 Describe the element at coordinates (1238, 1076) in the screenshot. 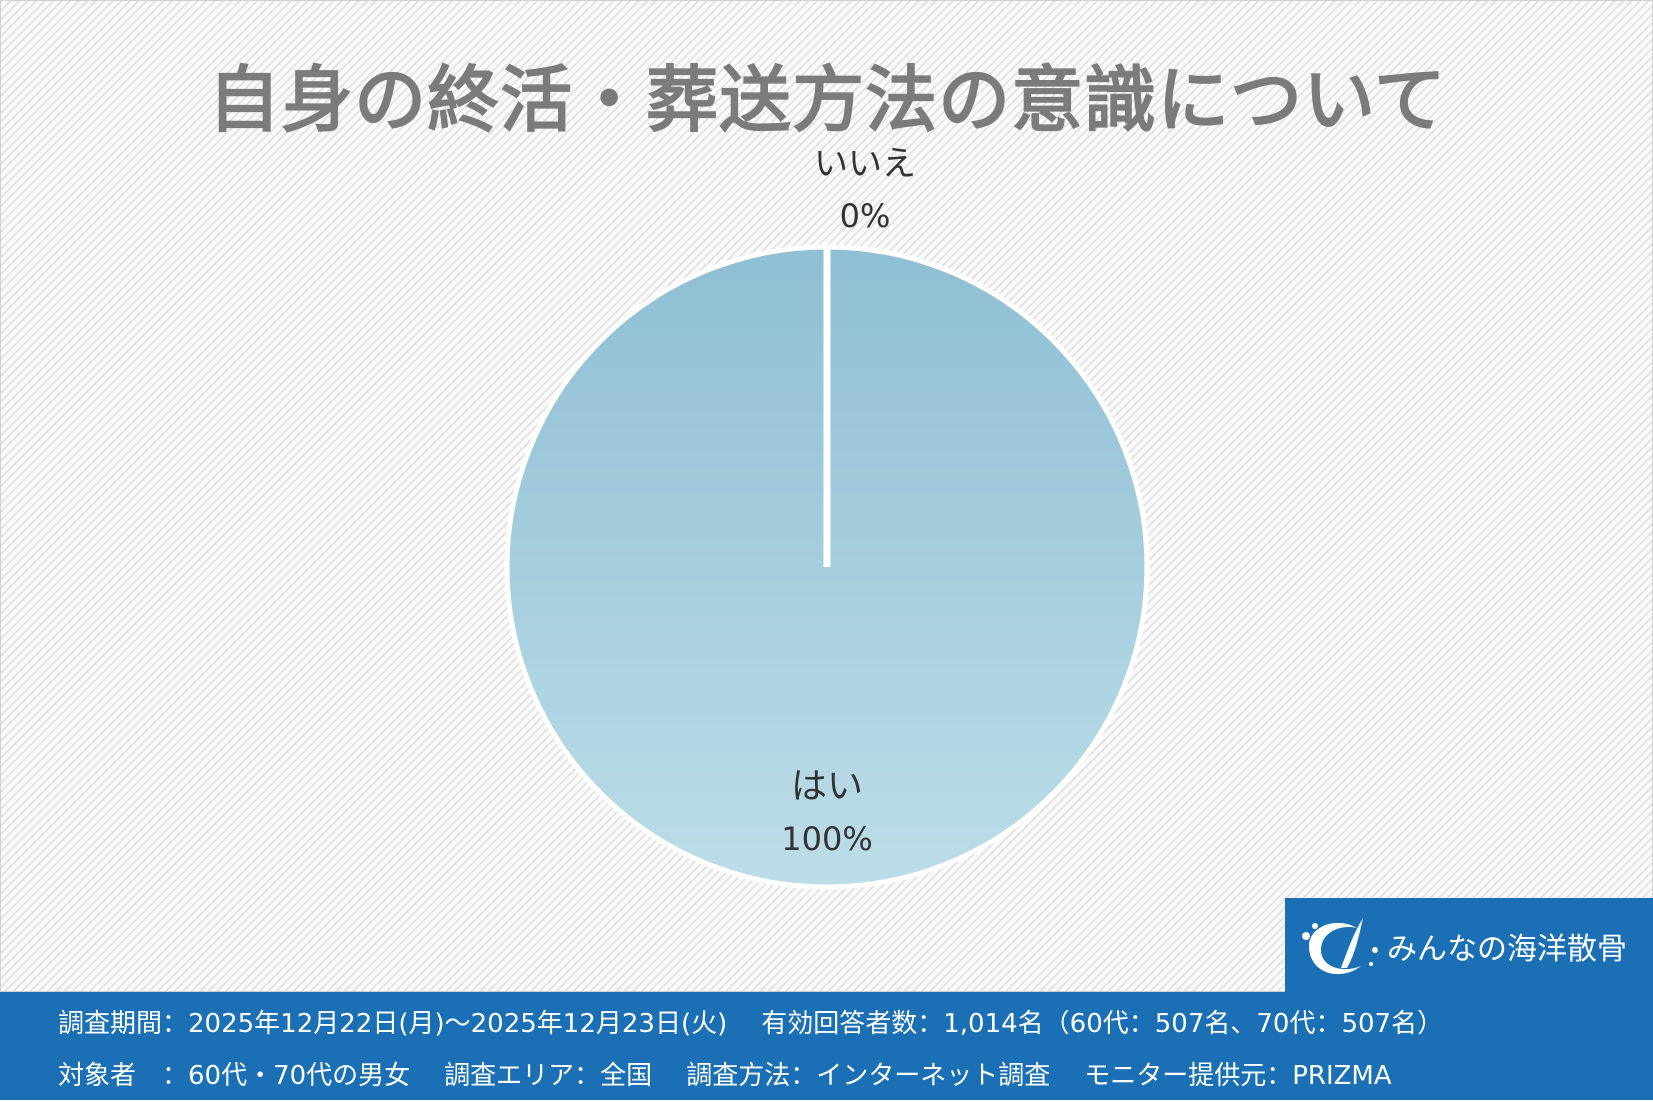

I see `survey-monitor: モニター提供元：PRIZMA` at that location.